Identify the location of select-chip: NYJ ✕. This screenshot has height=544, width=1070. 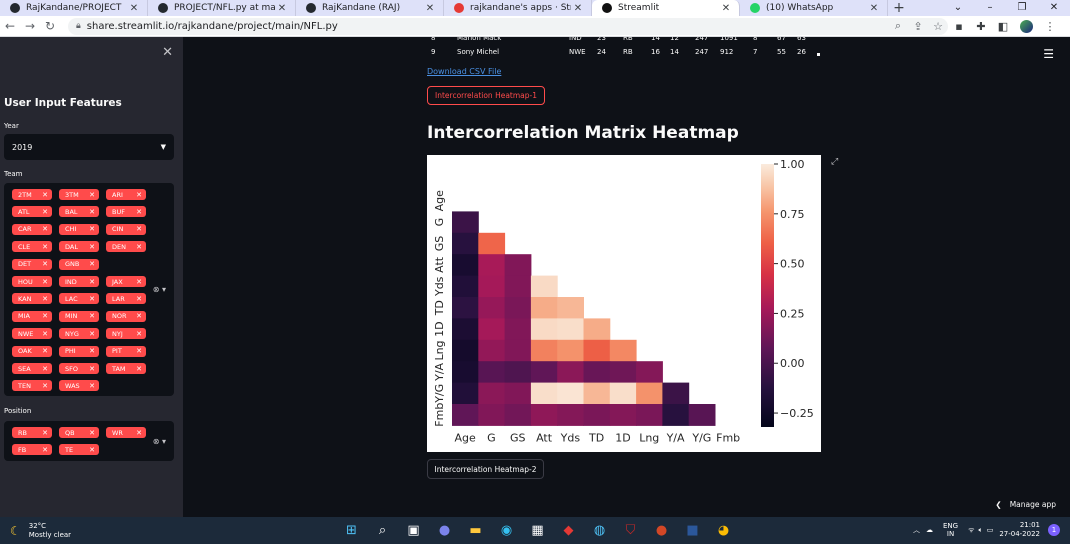
(126, 334).